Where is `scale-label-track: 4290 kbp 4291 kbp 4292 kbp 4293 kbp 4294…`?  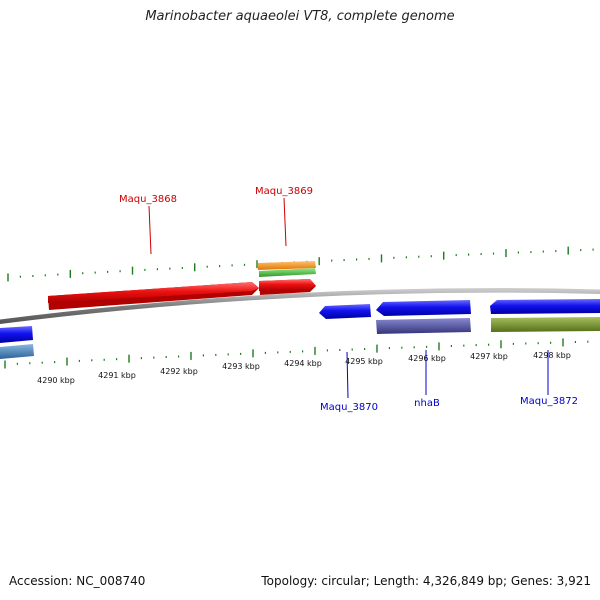 scale-label-track: 4290 kbp 4291 kbp 4292 kbp 4293 kbp 4294… is located at coordinates (304, 368).